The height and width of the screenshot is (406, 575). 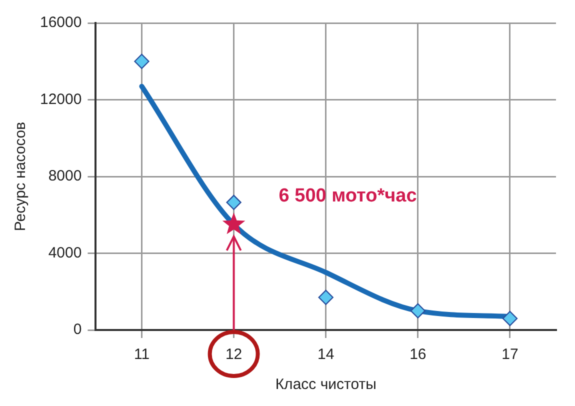 I want to click on y-tick-label: 0, so click(x=77, y=329).